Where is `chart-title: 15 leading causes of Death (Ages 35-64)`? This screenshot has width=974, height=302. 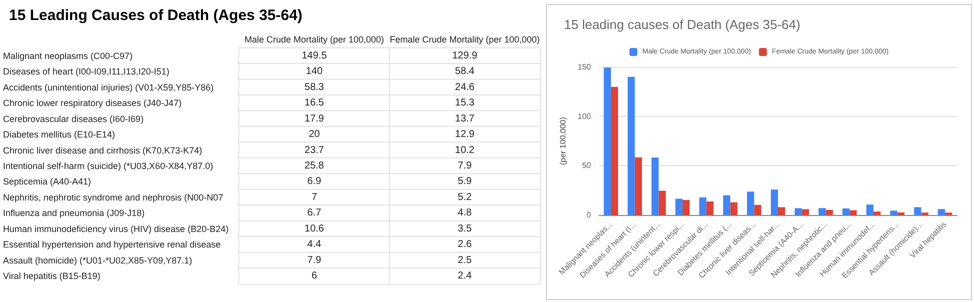
chart-title: 15 leading causes of Death (Ages 35-64) is located at coordinates (682, 24).